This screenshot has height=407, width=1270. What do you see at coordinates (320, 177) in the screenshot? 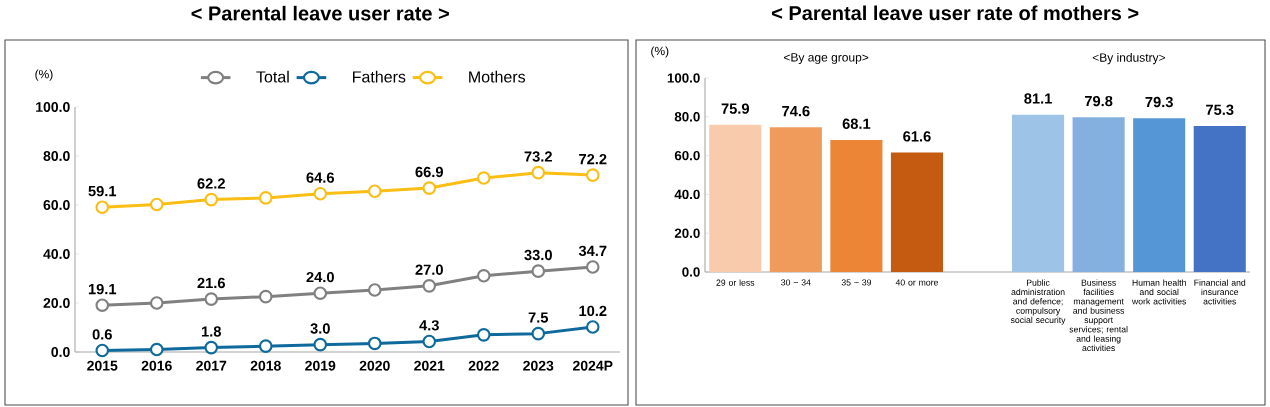
I see `data-label: 64.6` at bounding box center [320, 177].